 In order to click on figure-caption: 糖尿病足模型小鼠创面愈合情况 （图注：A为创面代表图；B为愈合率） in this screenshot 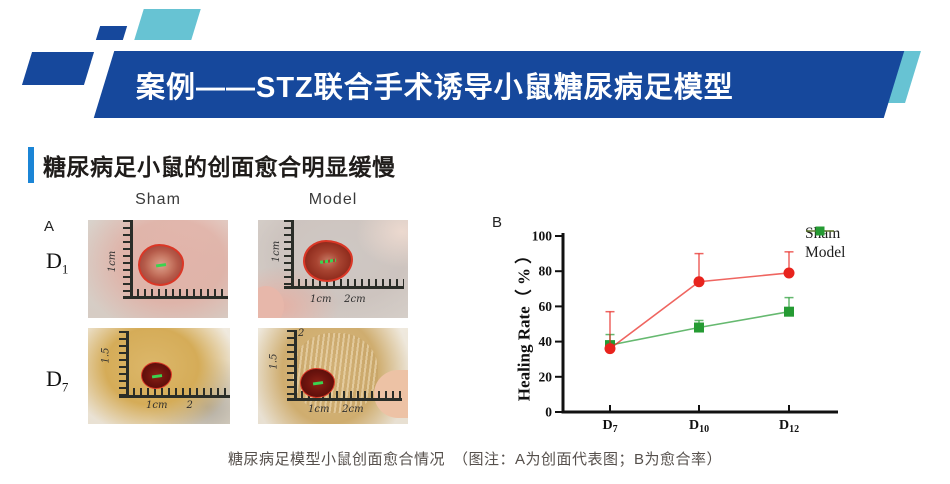, I will do `click(474, 459)`.